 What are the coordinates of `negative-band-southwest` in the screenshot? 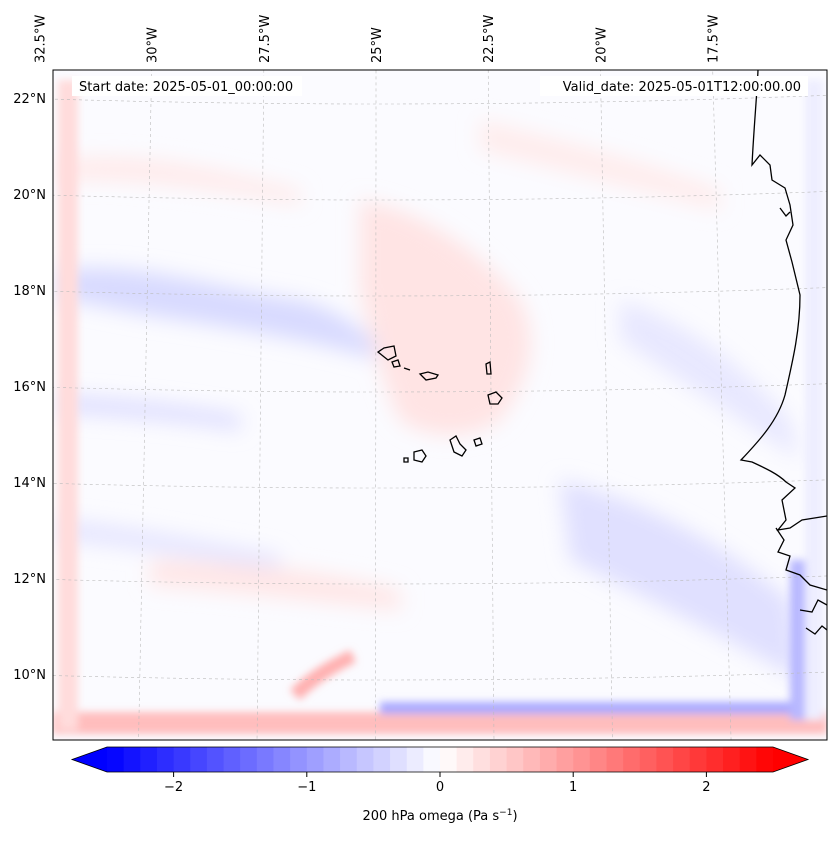 It's located at (170, 545).